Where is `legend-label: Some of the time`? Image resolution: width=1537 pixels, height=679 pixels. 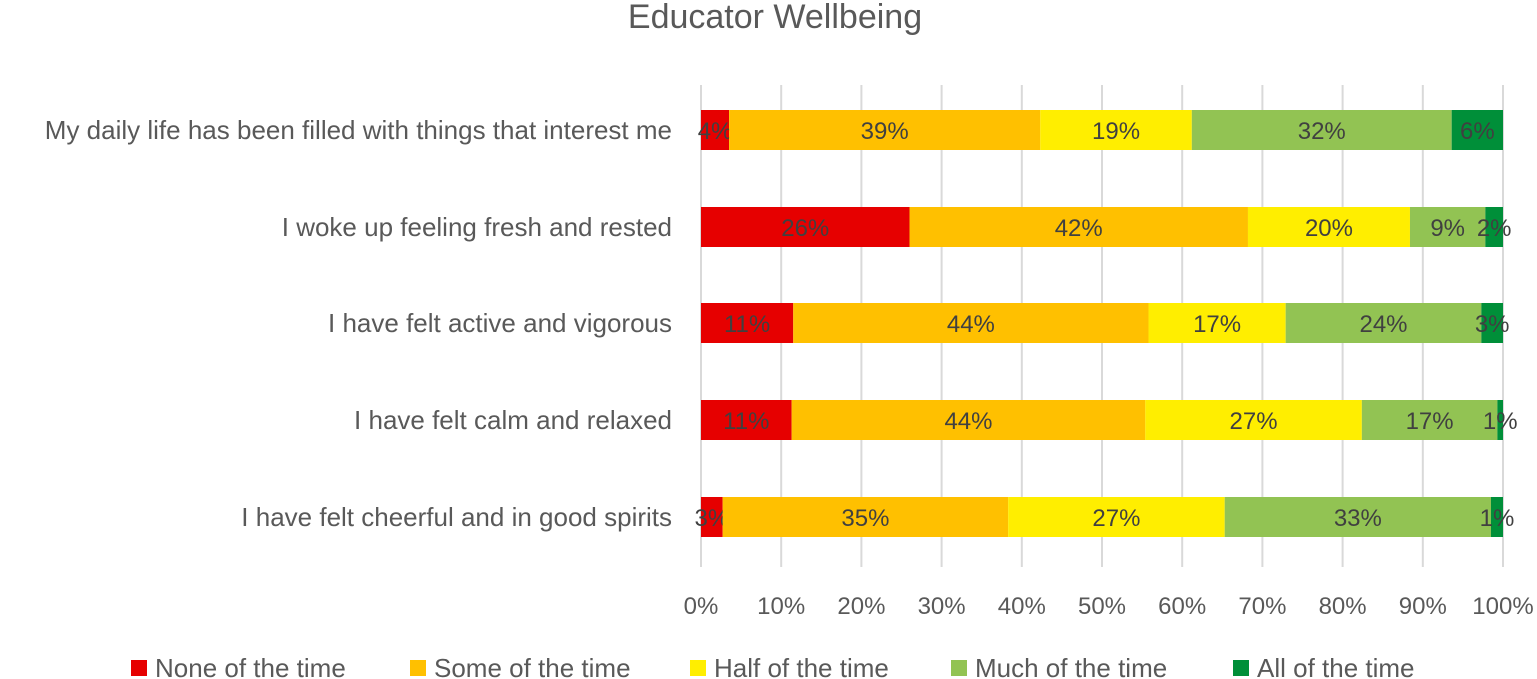
legend-label: Some of the time is located at coordinates (532, 666).